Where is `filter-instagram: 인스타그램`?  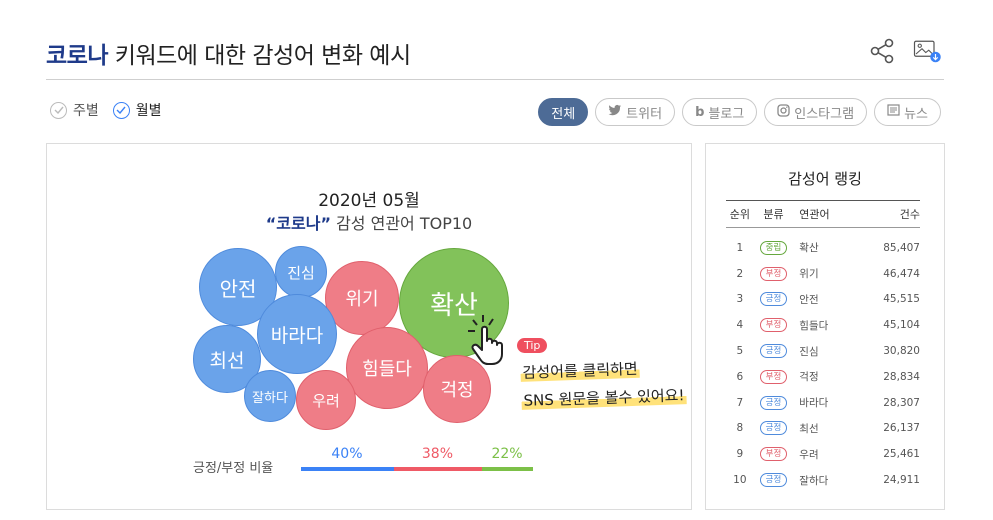 filter-instagram: 인스타그램 is located at coordinates (816, 112).